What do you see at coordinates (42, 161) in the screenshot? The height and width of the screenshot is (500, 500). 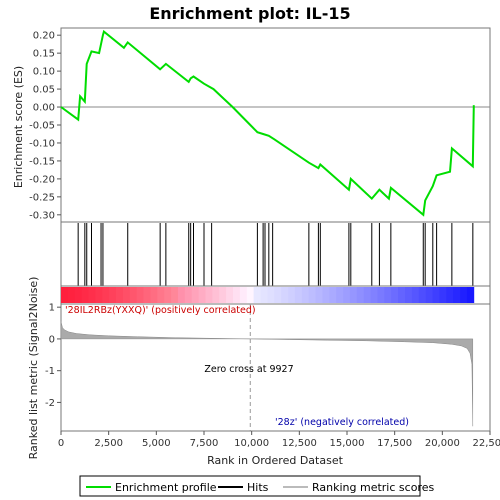 I see `es-y-tick-label: -0.15` at bounding box center [42, 161].